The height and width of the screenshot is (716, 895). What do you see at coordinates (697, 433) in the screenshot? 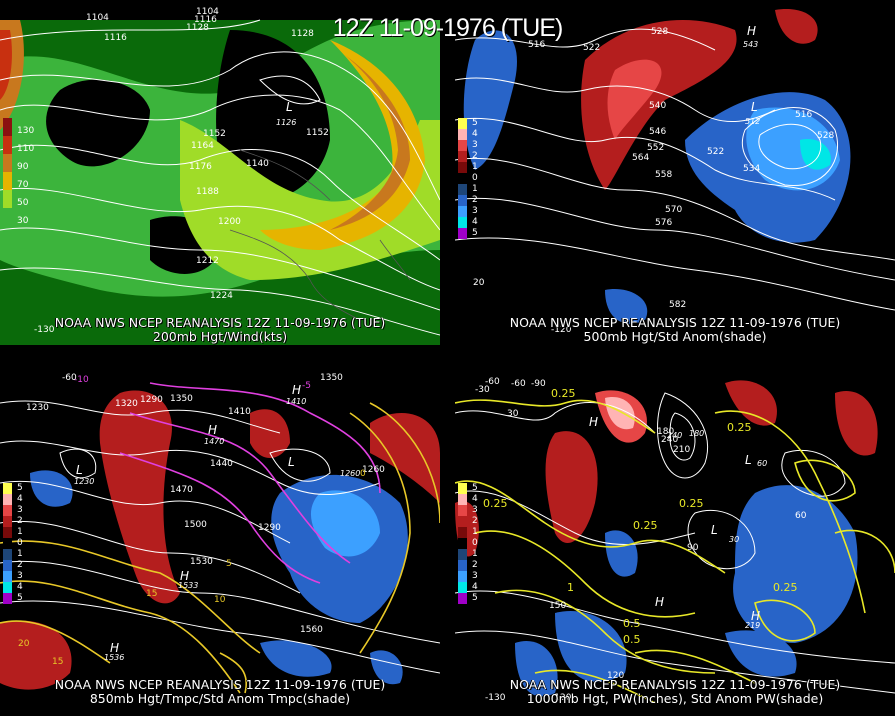
I see `high-value: 180` at bounding box center [697, 433].